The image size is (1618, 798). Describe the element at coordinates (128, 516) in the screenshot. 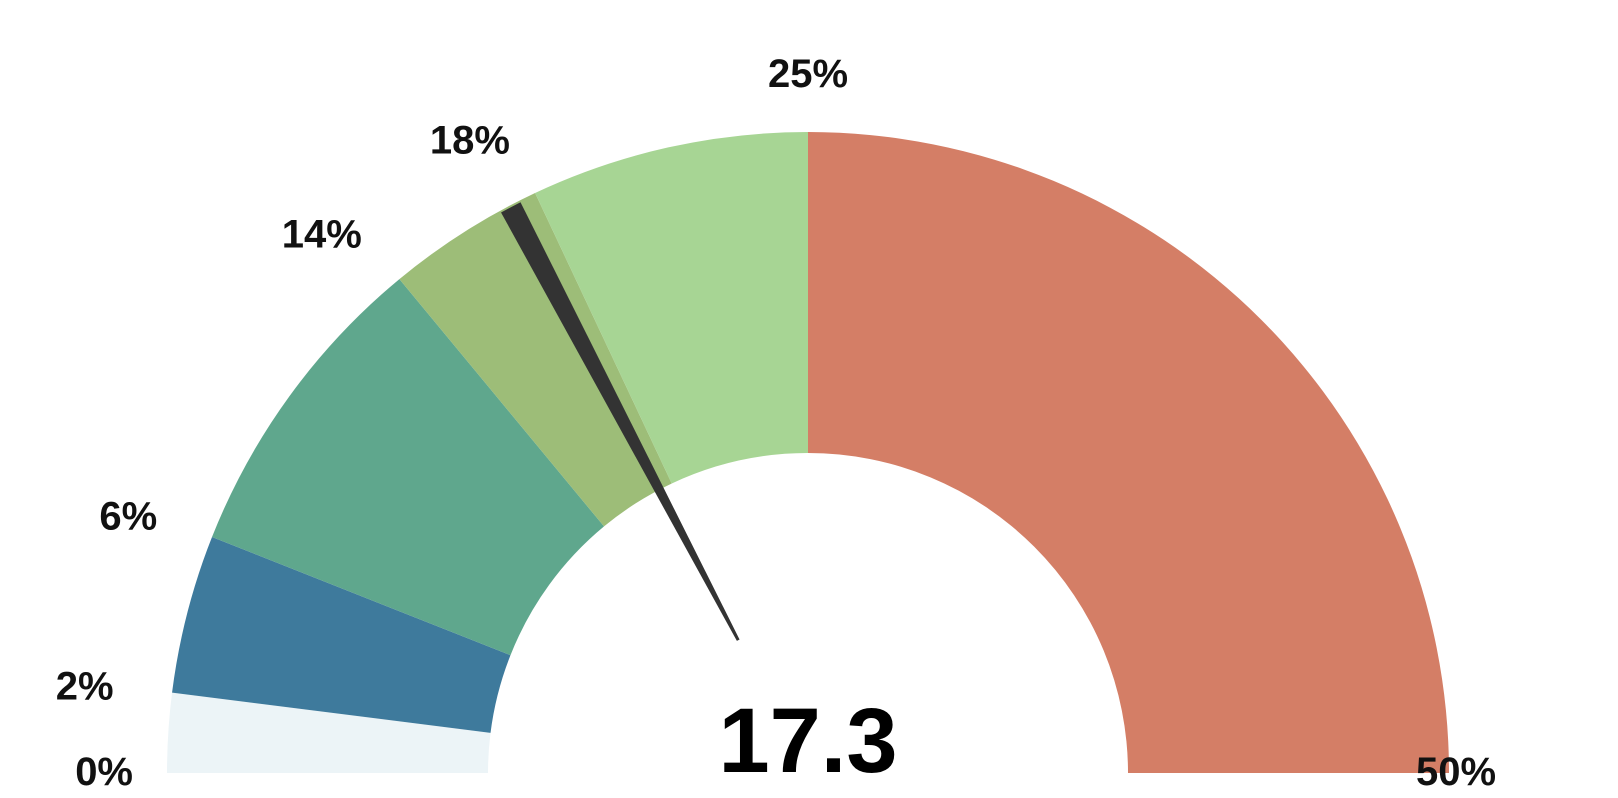

I see `gauge-tick-label-2: 6%` at that location.